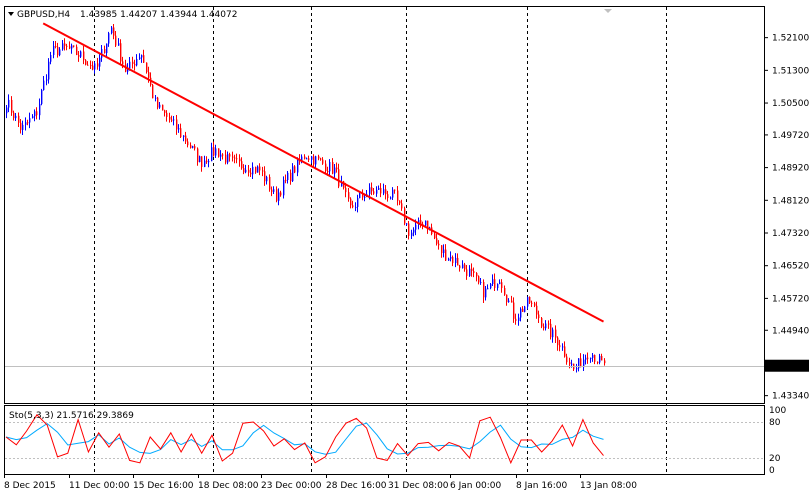  I want to click on chevron-down-icon, so click(11, 14).